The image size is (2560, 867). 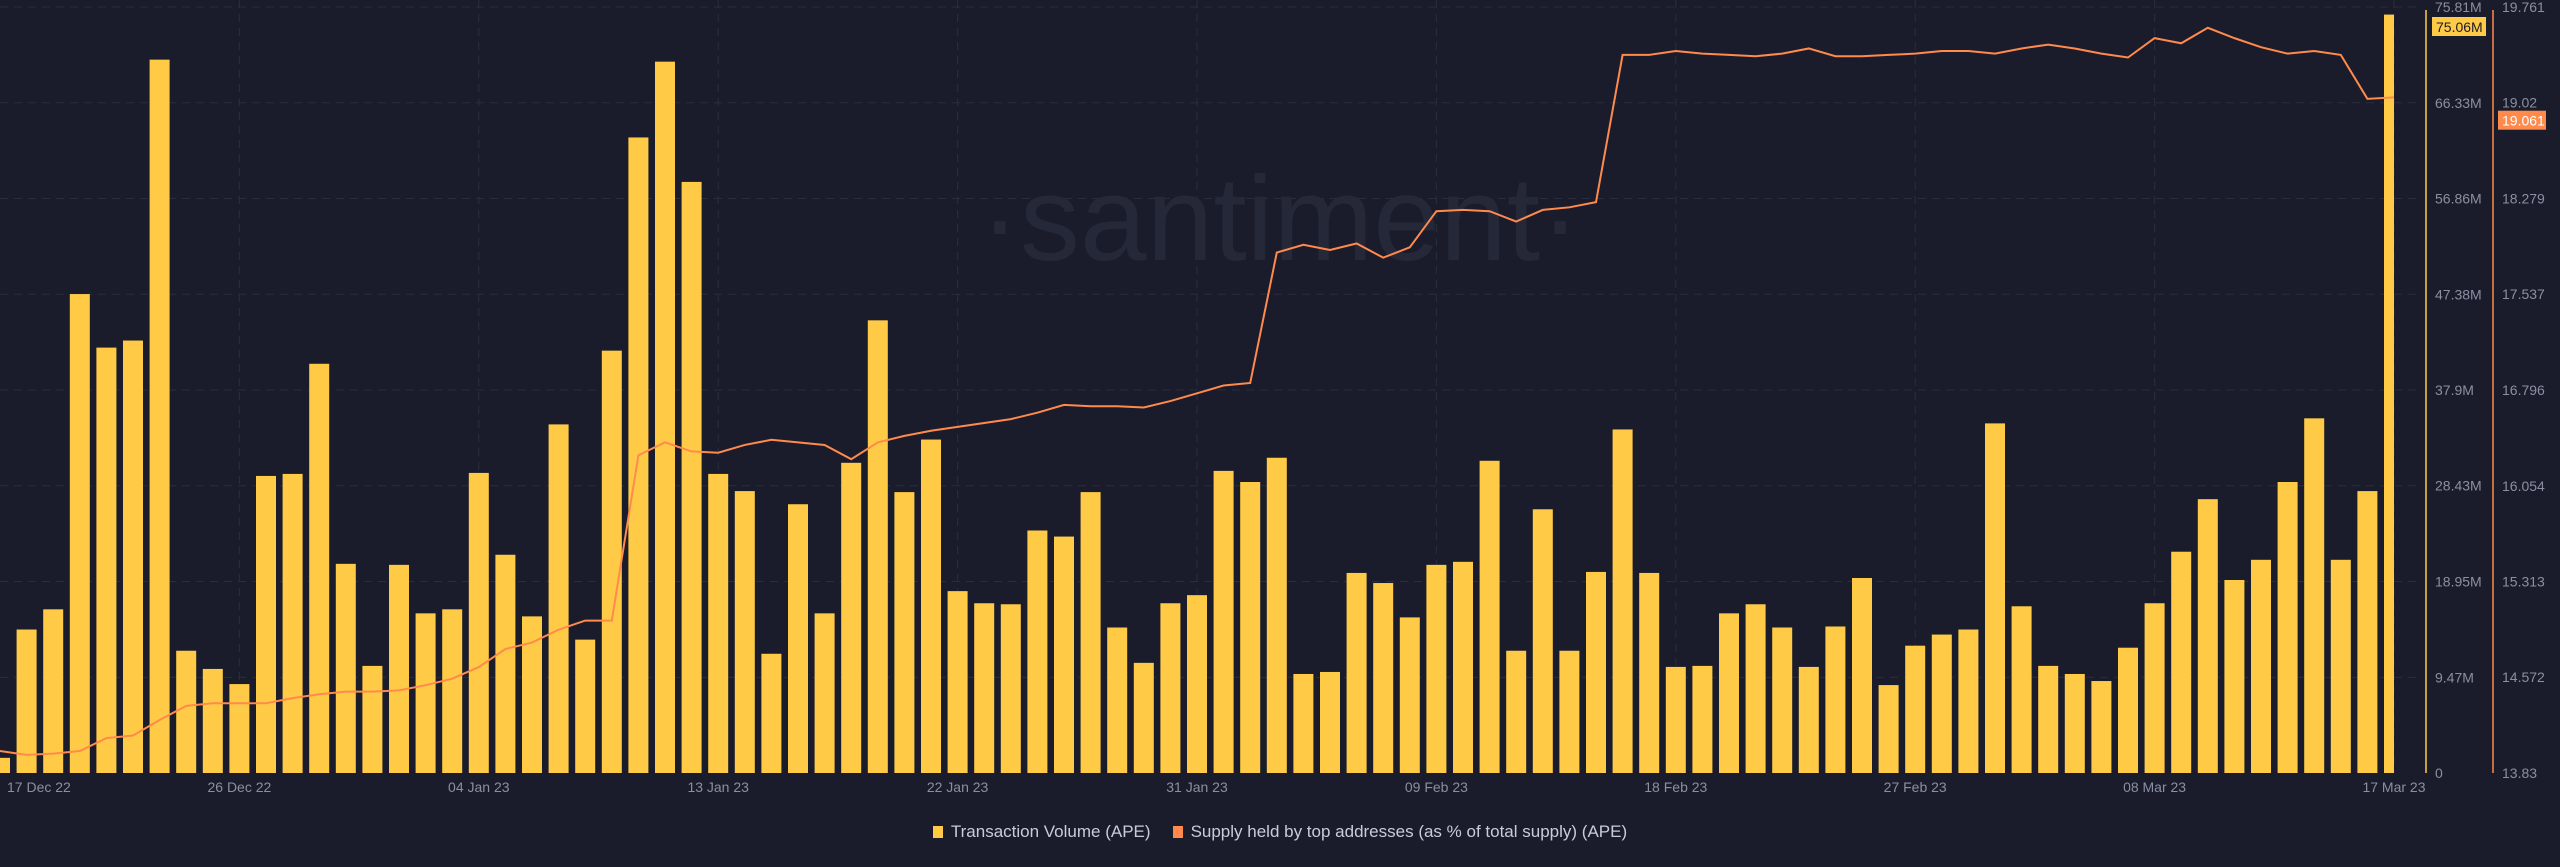 What do you see at coordinates (1177, 832) in the screenshot?
I see `legend-swatch-orange` at bounding box center [1177, 832].